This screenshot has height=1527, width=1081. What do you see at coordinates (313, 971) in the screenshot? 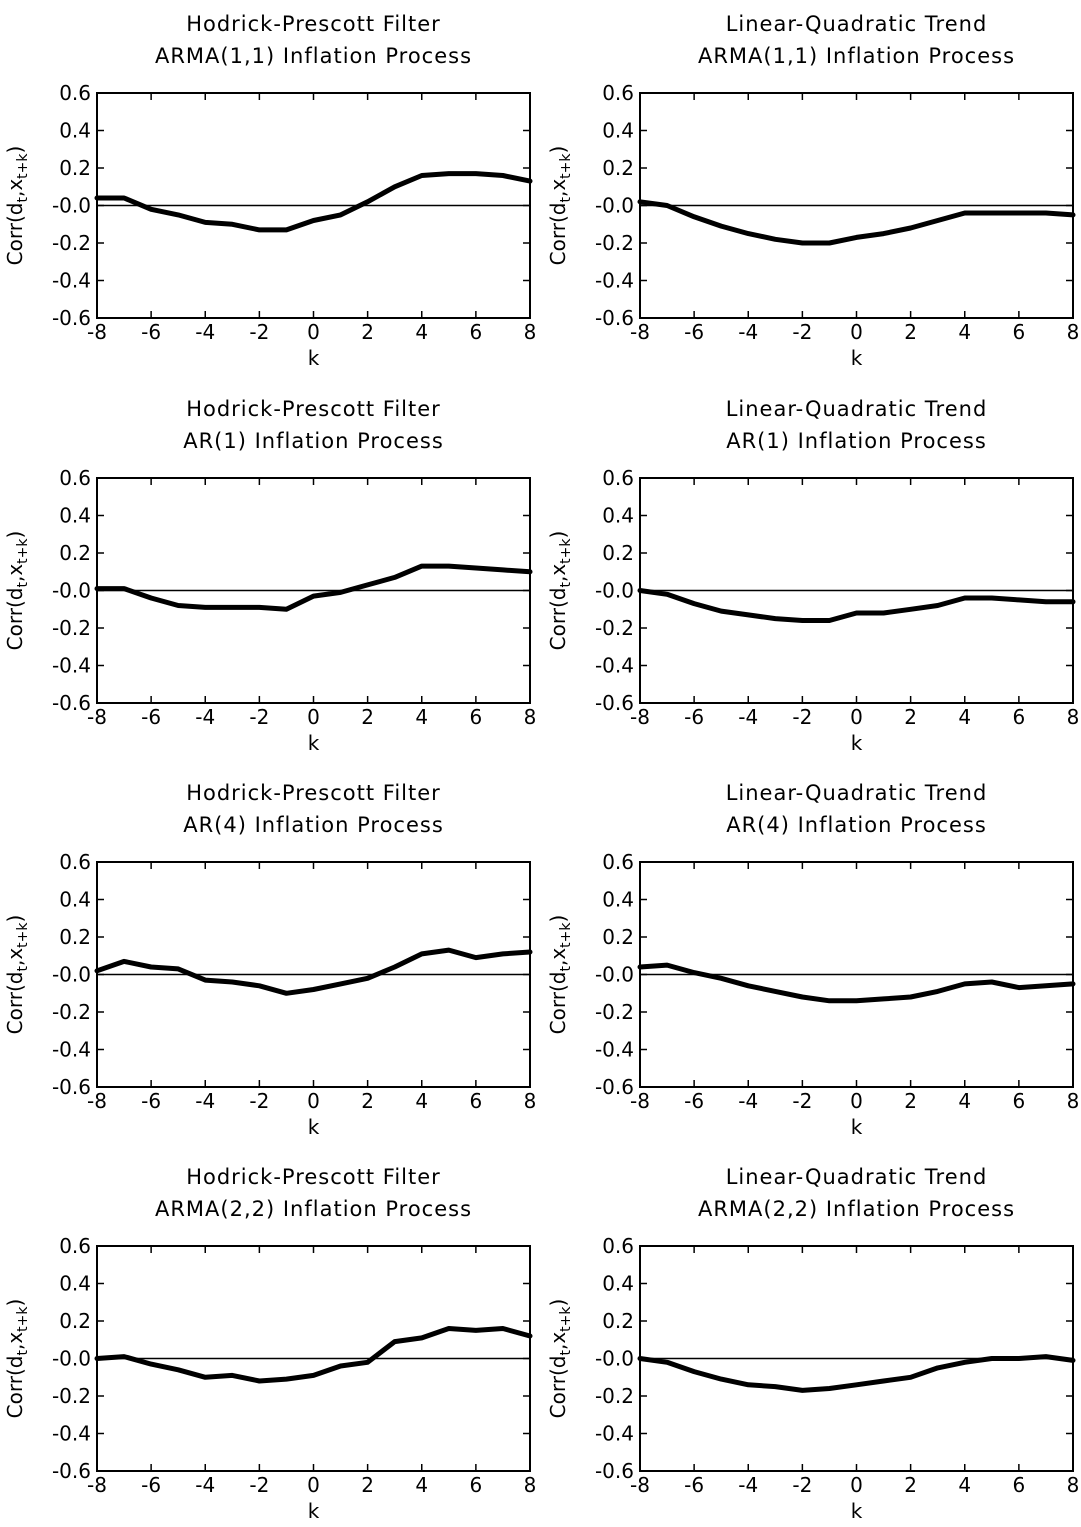
I see `series-line` at bounding box center [313, 971].